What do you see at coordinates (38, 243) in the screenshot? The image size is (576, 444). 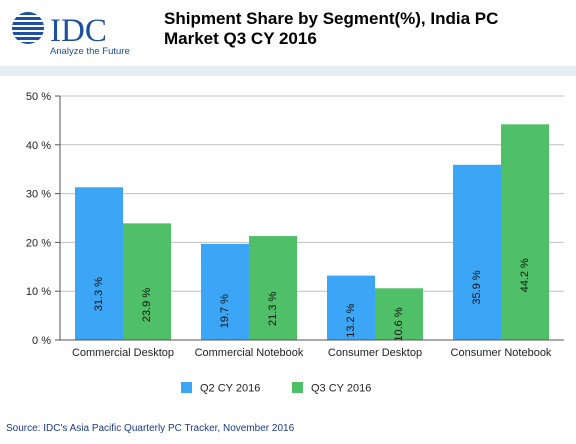 I see `y-tick-label: 20 %` at bounding box center [38, 243].